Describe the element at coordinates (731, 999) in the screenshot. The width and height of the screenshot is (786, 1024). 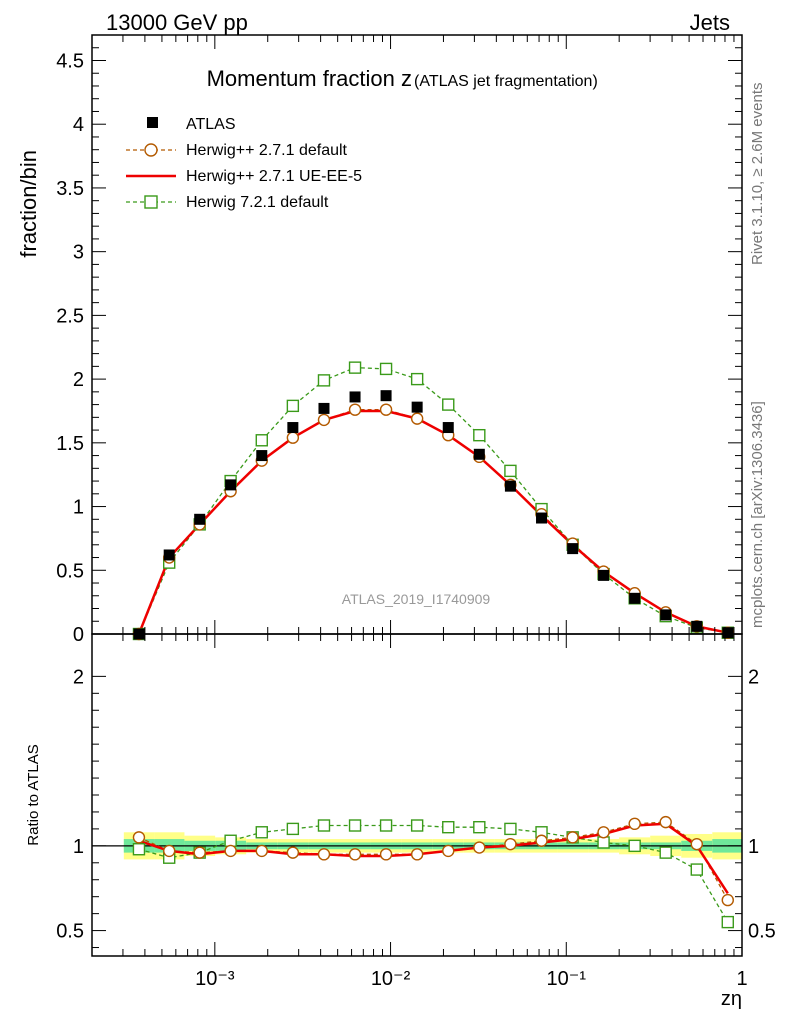
I see `x-axis-label: zη` at that location.